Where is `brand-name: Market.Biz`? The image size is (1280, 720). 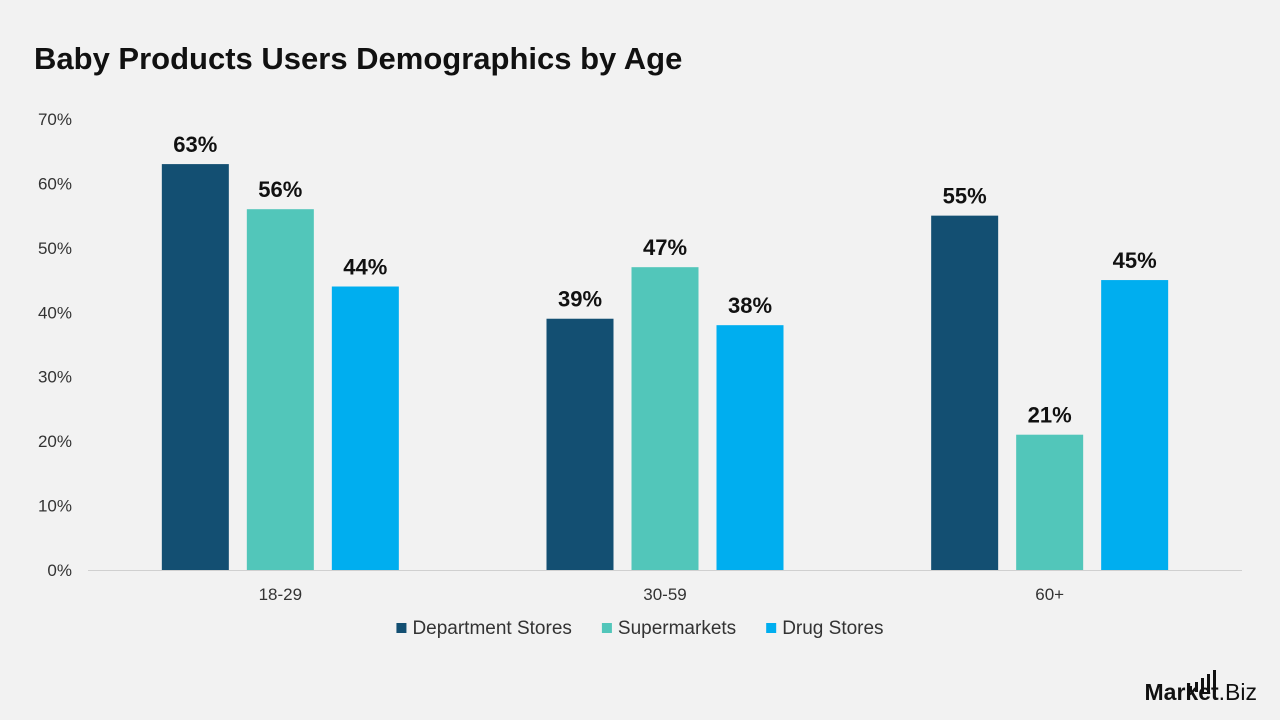
brand-name: Market.Biz is located at coordinates (1201, 692).